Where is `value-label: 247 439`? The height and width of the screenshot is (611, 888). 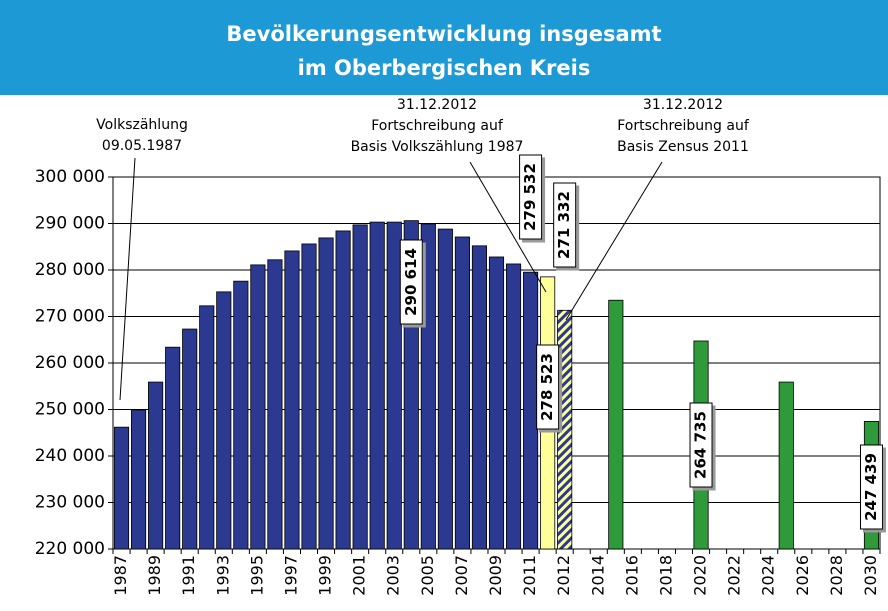 value-label: 247 439 is located at coordinates (871, 487).